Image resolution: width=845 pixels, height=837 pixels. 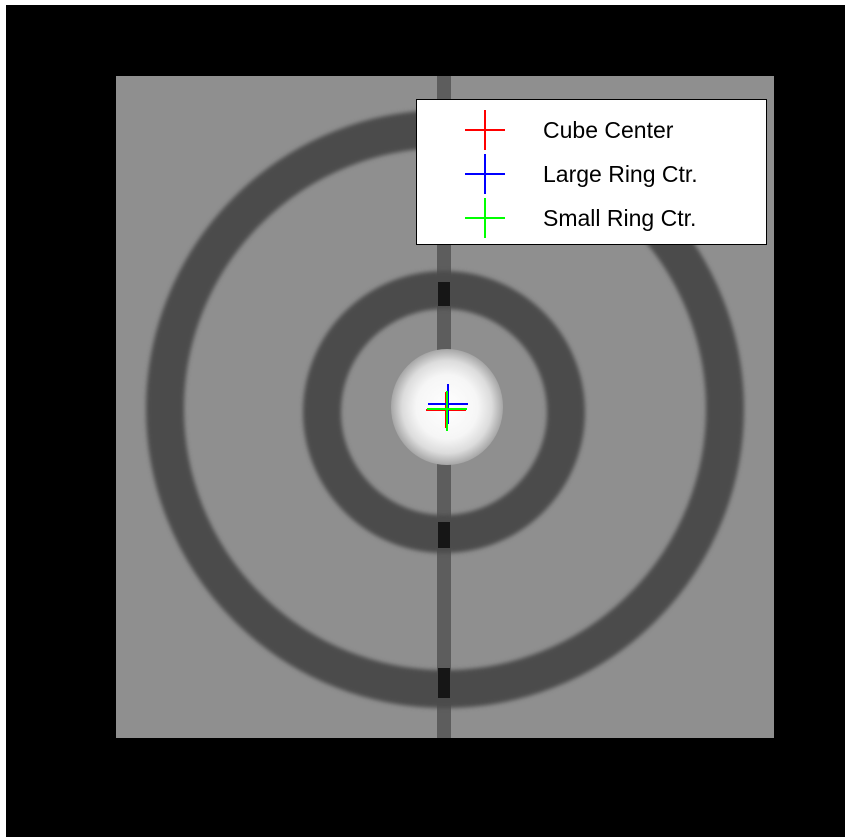 I want to click on legend-item-large-ring-center: Large Ring Ctr., so click(x=591, y=174).